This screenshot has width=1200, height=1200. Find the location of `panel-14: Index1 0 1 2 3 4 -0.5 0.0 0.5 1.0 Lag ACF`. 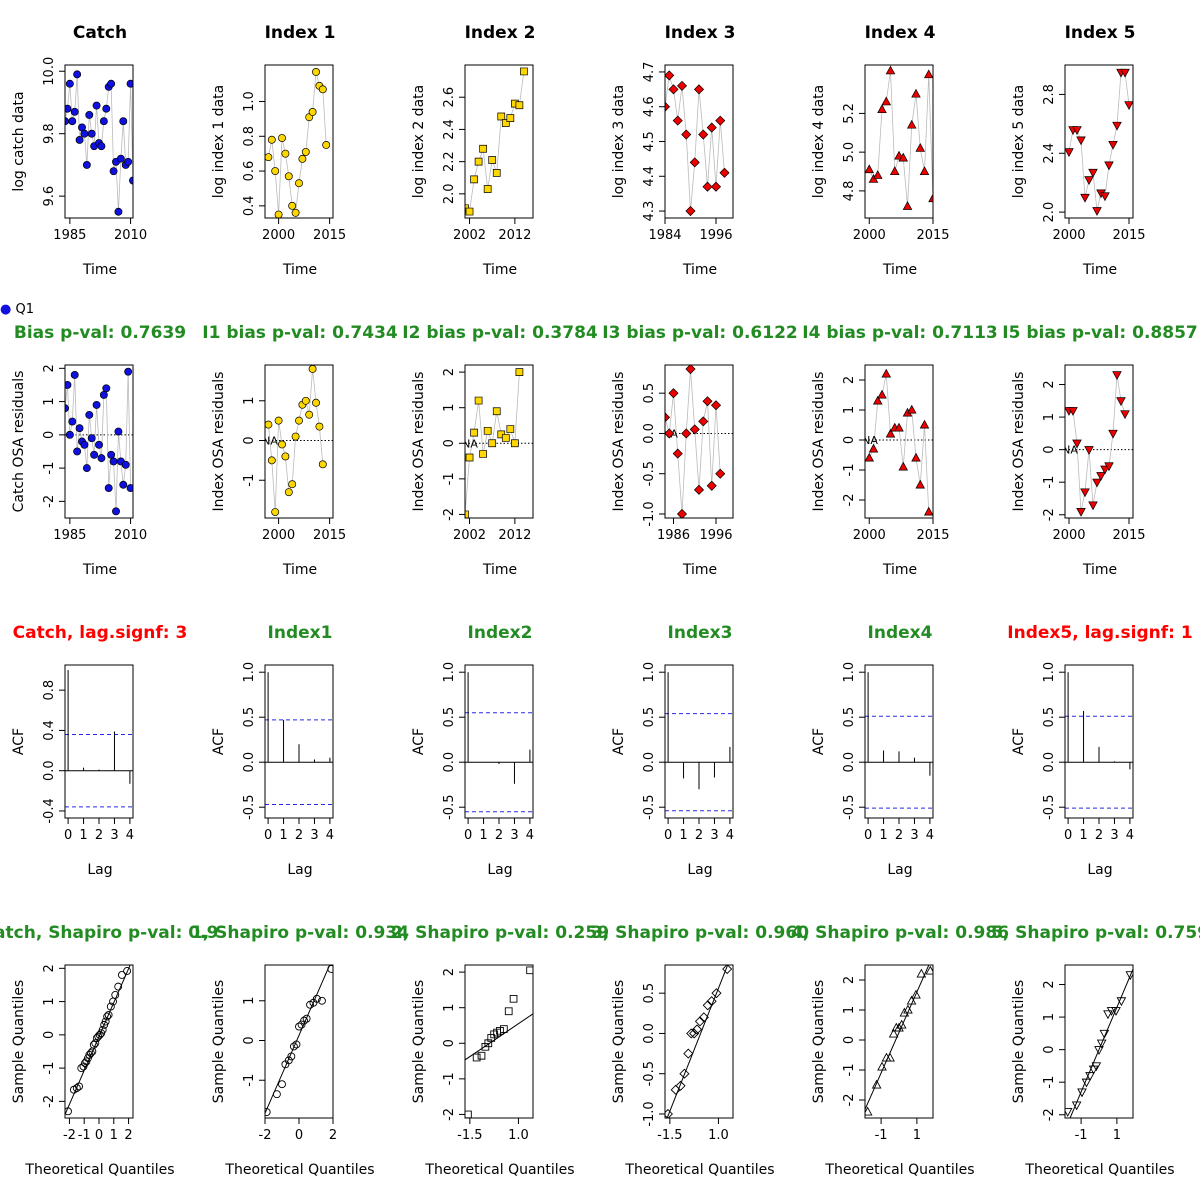

panel-14: Index1 0 1 2 3 4 -0.5 0.0 0.5 1.0 Lag ACF is located at coordinates (272, 750).